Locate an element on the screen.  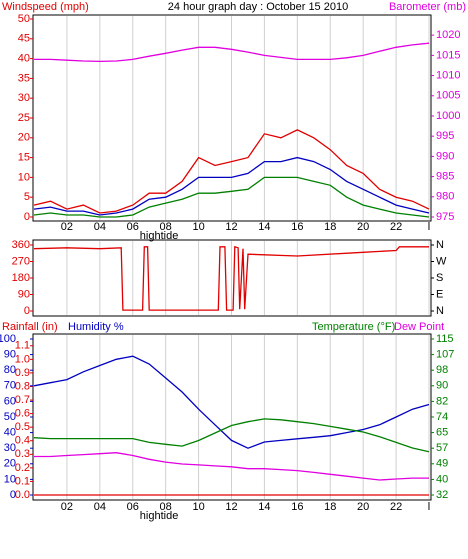
y-tick-label: 0.6 is located at coordinates (22, 414).